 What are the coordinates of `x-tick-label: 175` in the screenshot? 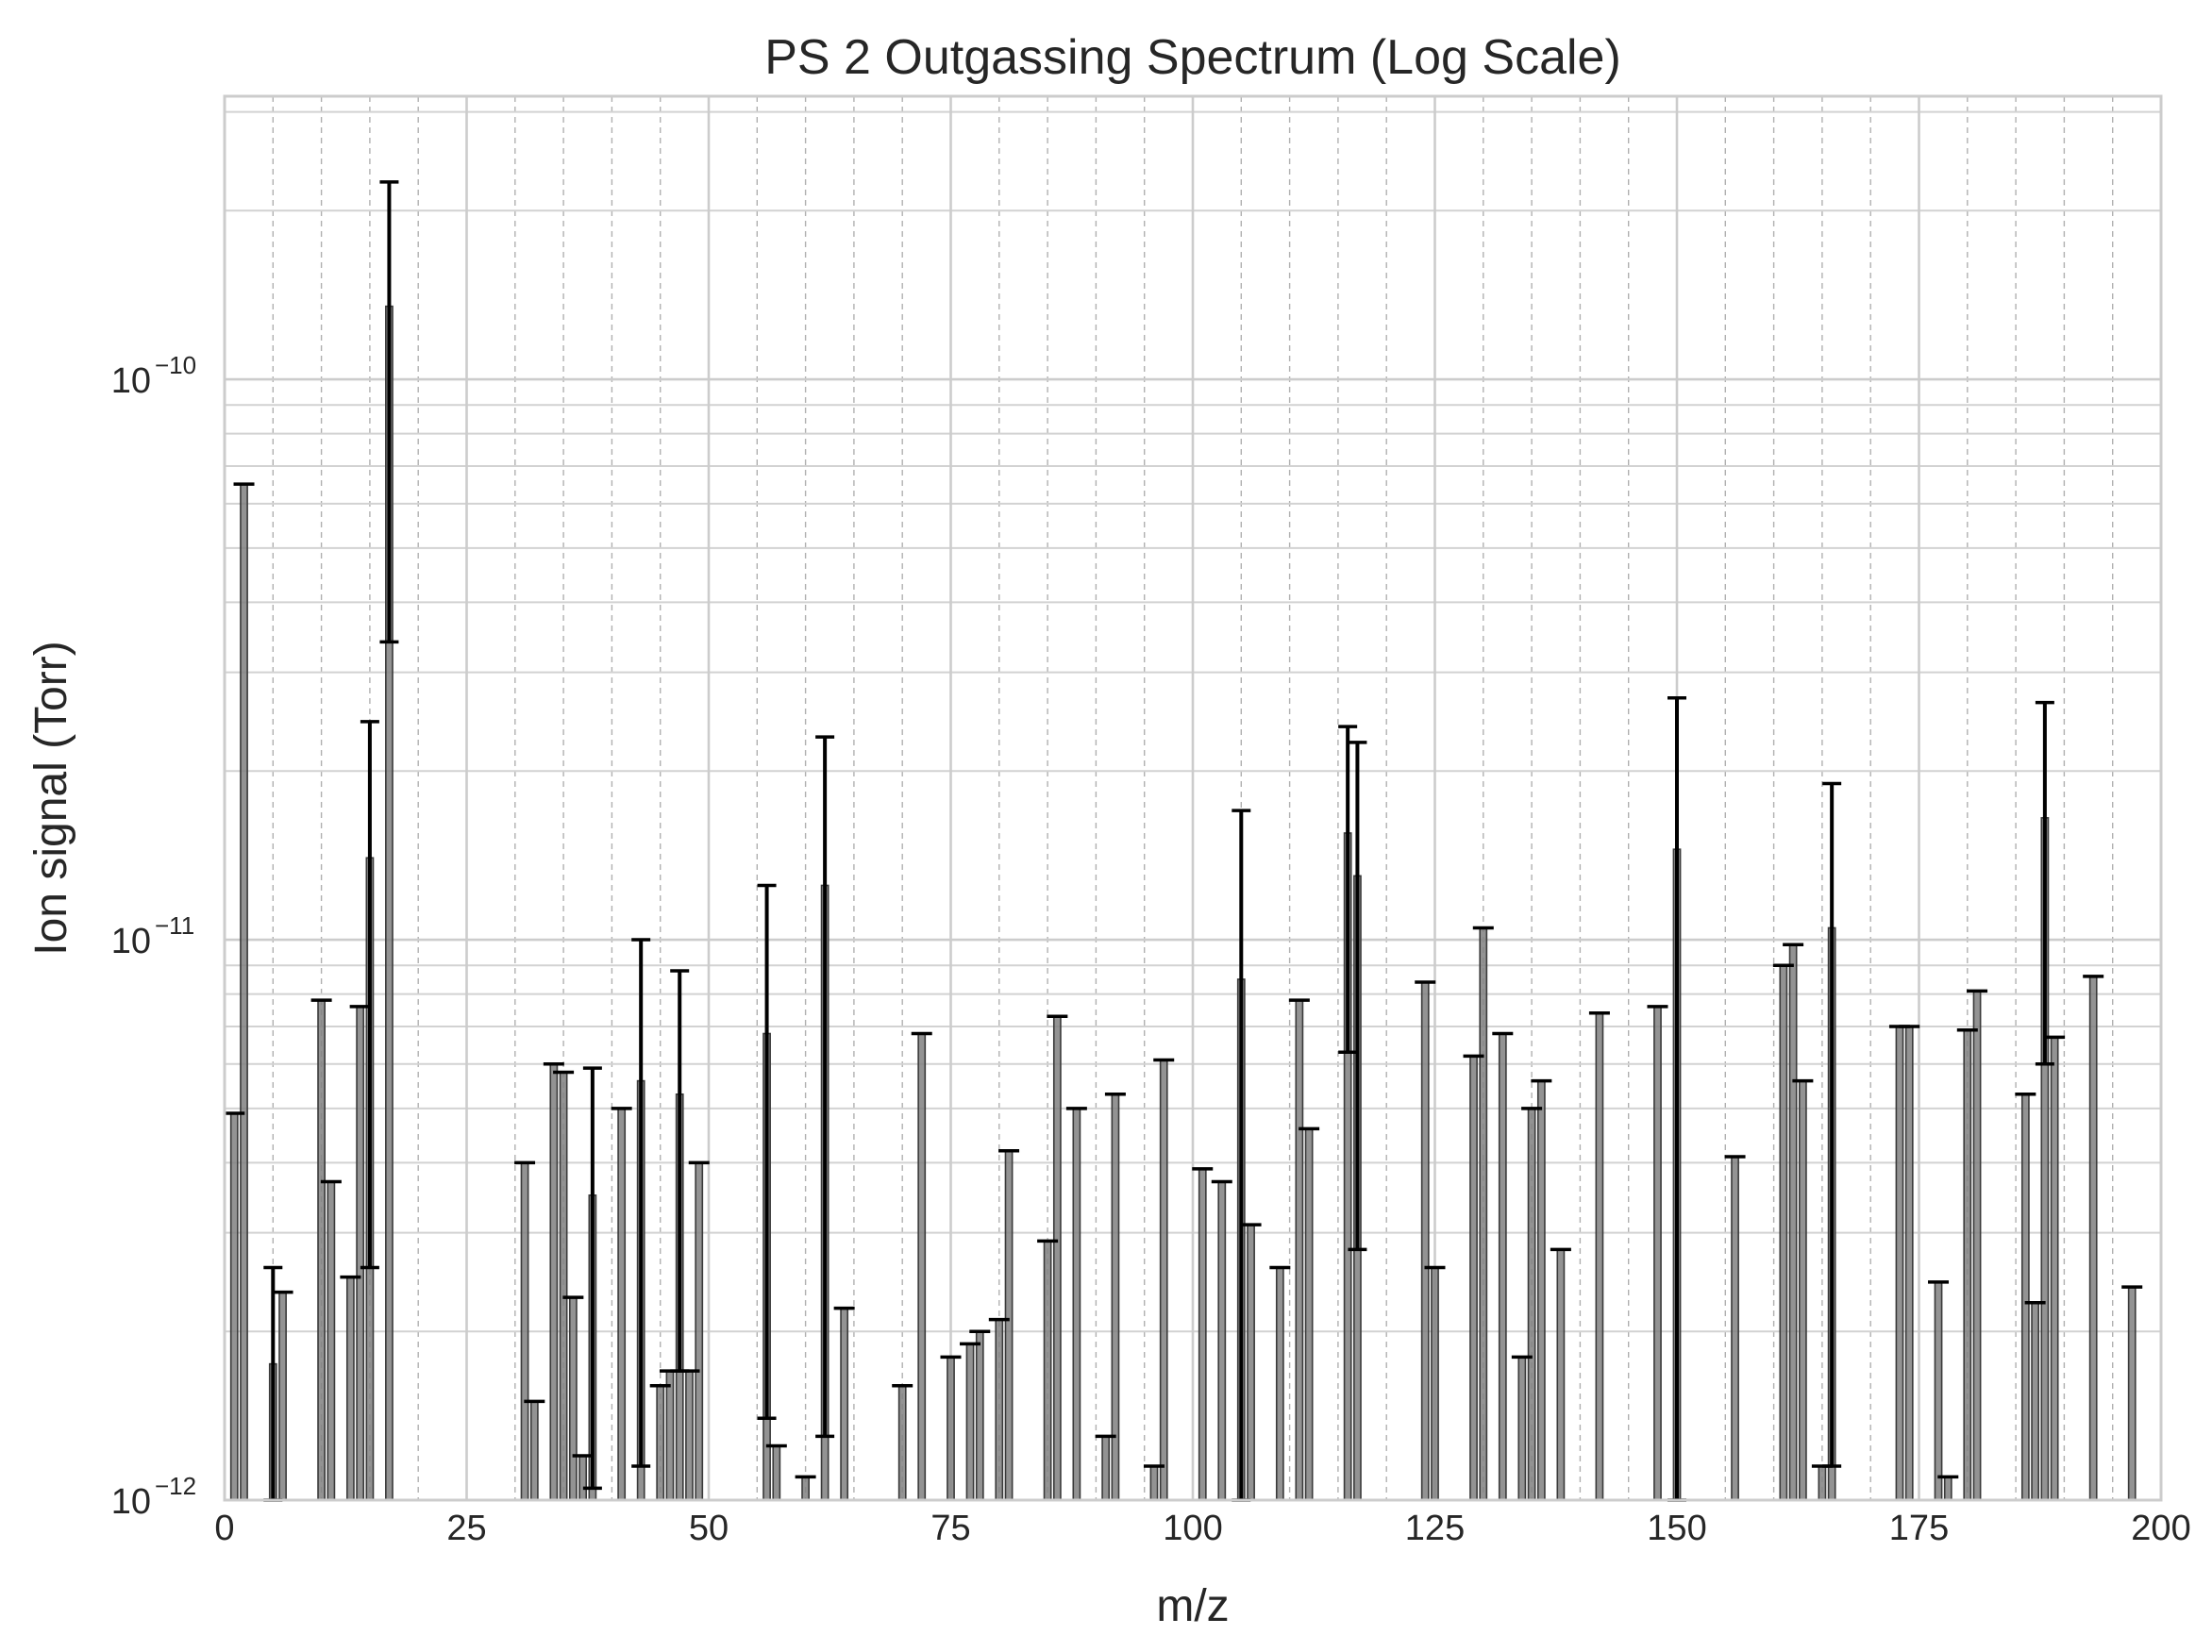 It's located at (1919, 1528).